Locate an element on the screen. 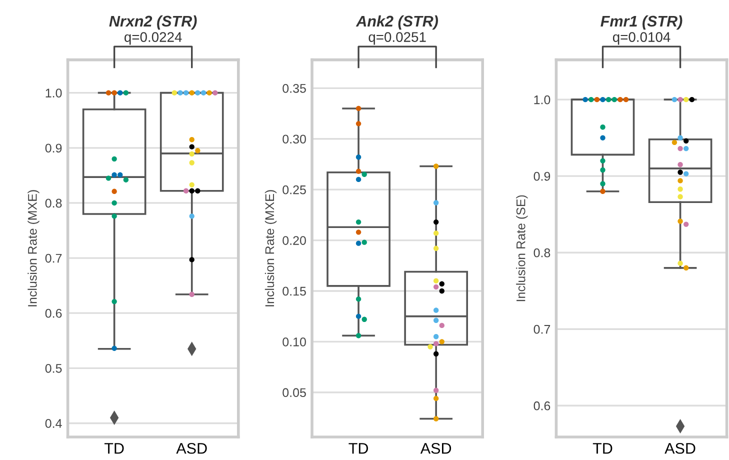  chart-title: Fmr1 (STR) is located at coordinates (641, 22).